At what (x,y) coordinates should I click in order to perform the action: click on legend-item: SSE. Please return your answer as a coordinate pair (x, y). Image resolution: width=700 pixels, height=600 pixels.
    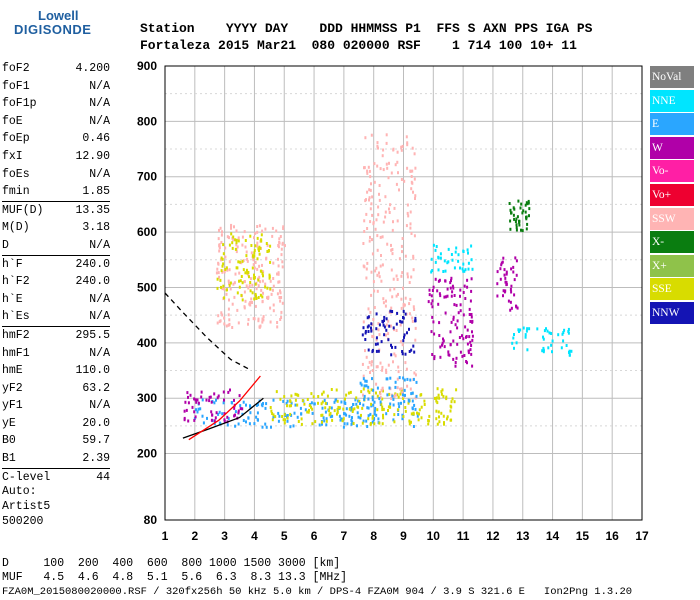
    Looking at the image, I should click on (672, 289).